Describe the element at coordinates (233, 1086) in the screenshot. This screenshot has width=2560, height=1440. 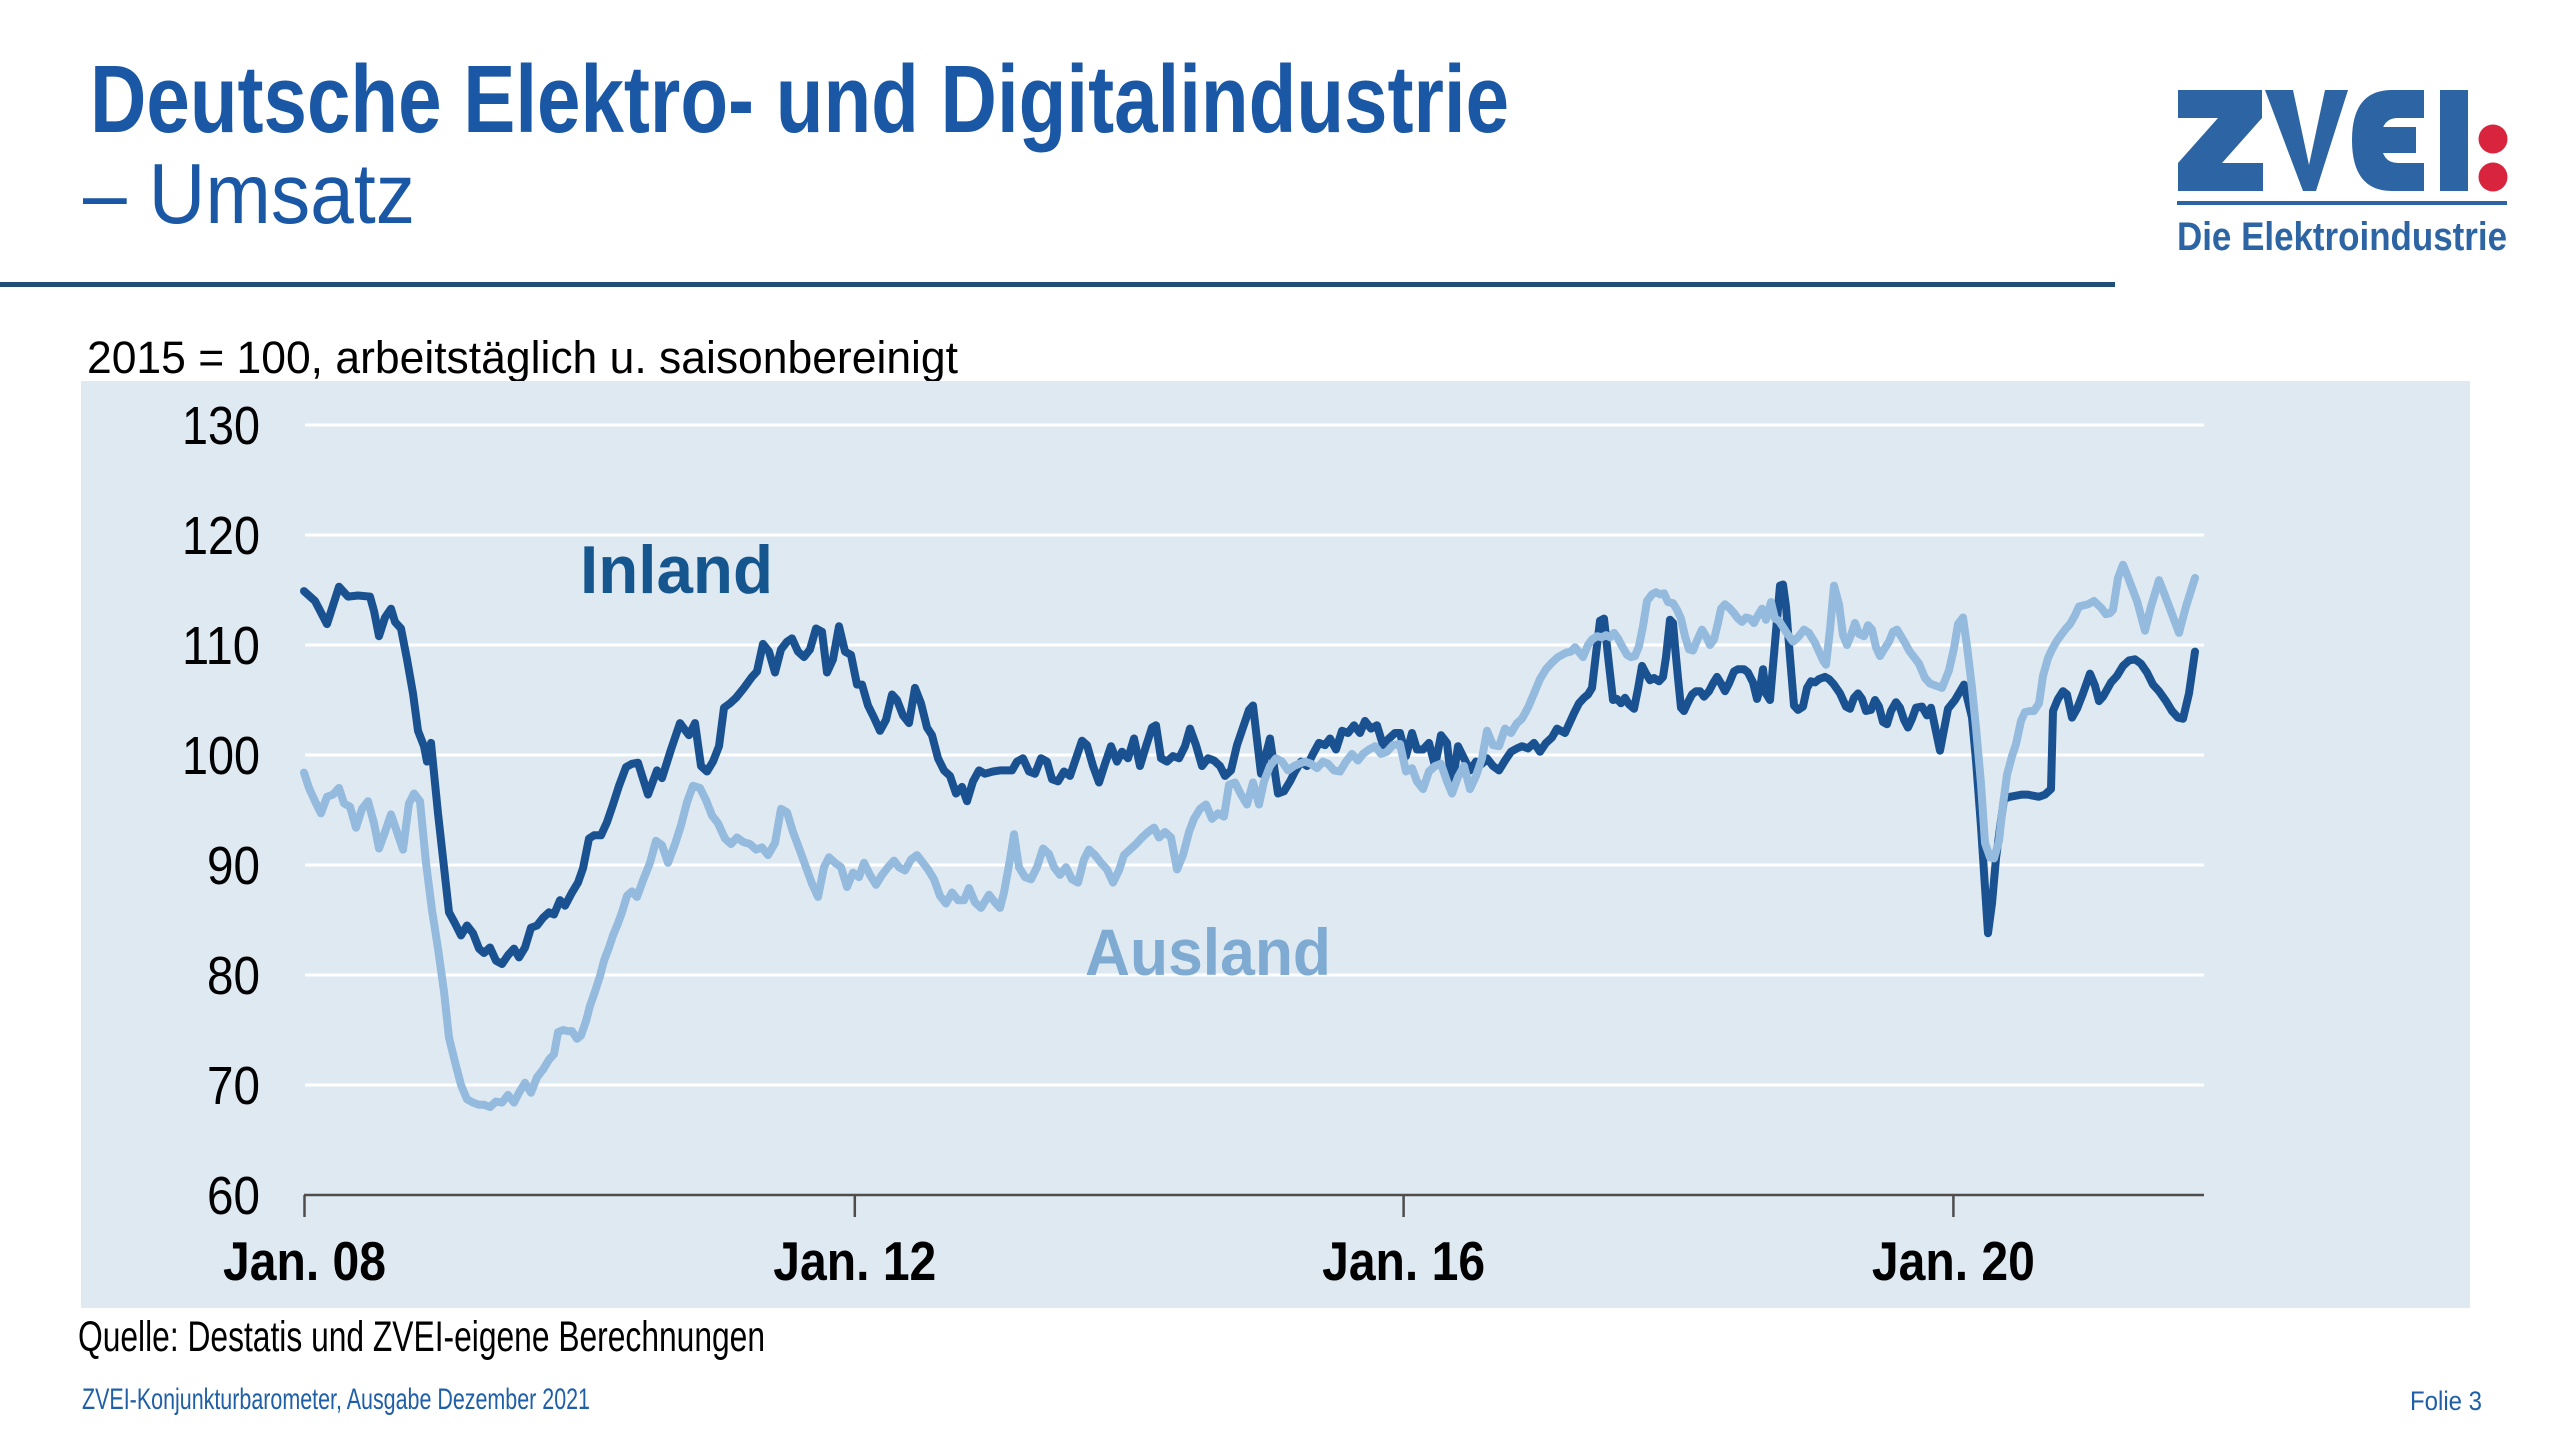
I see `svg-text: 70` at that location.